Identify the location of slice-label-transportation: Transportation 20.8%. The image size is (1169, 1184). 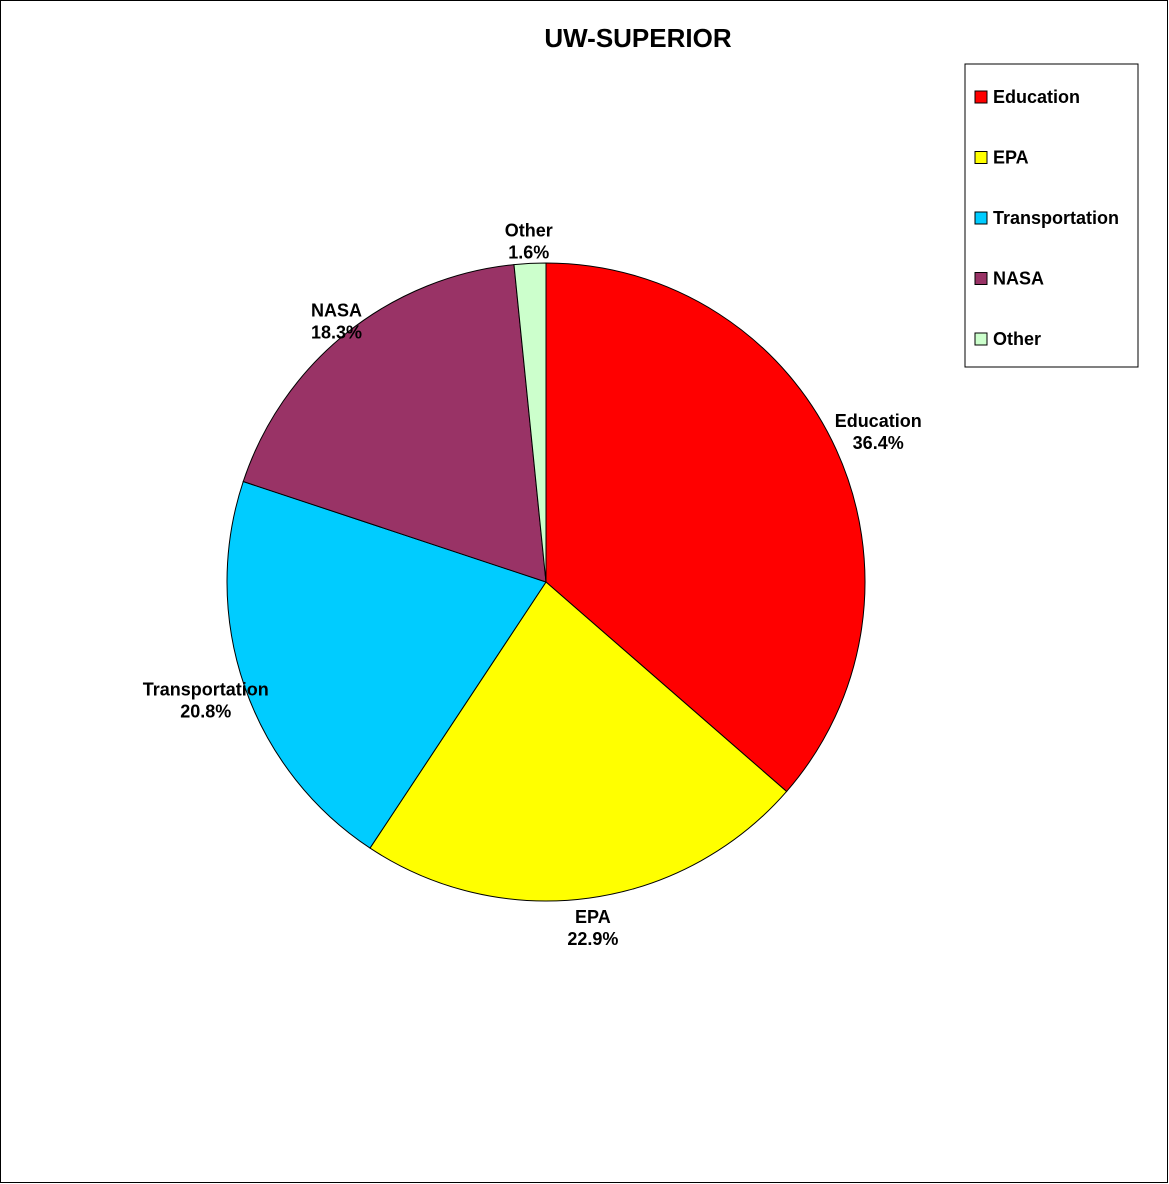
(206, 701).